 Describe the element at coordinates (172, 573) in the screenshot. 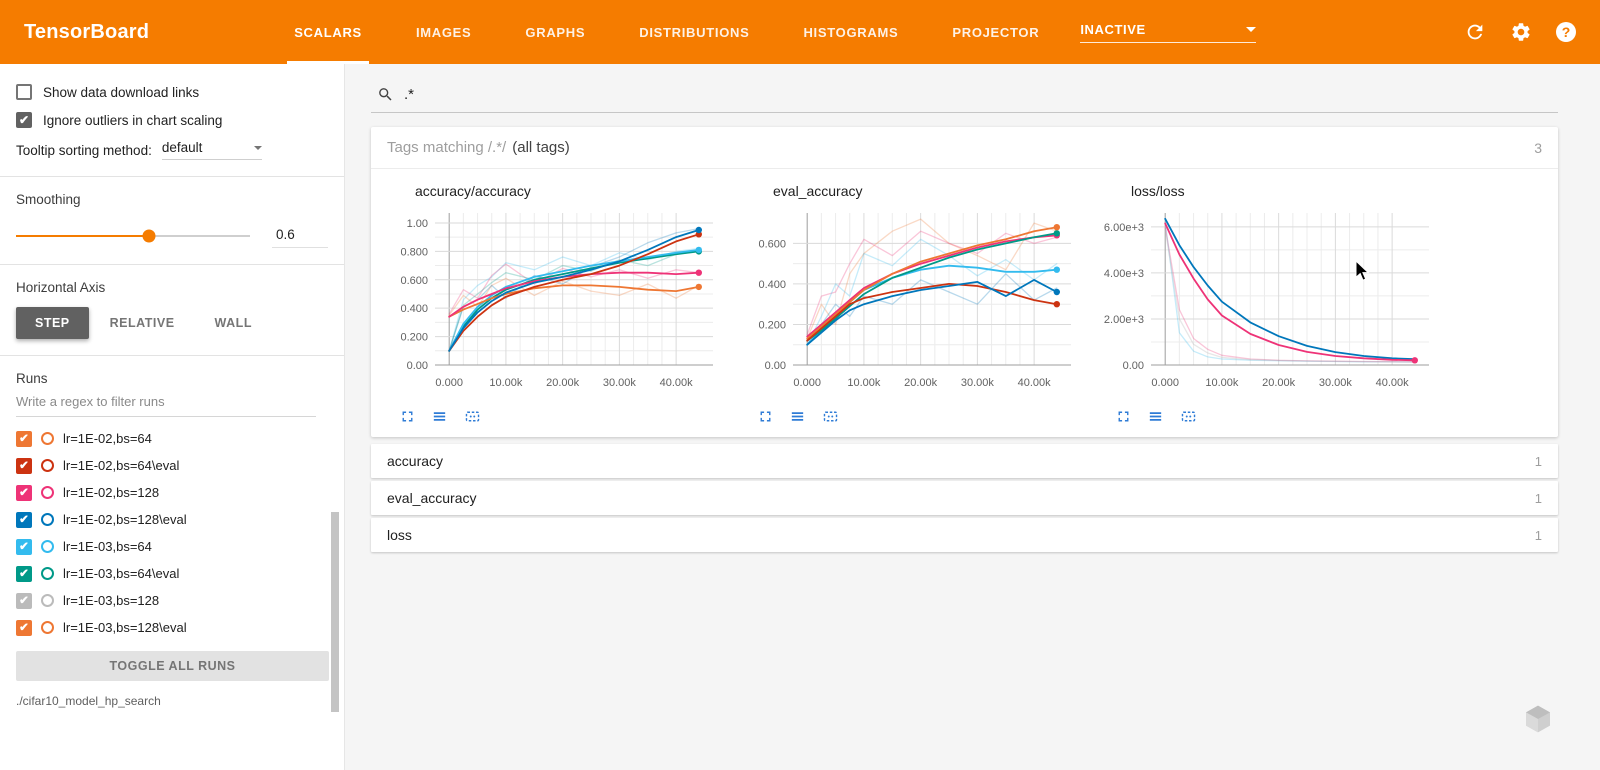

I see `run-item: ✔ lr=1E-03,bs=64\eval` at that location.